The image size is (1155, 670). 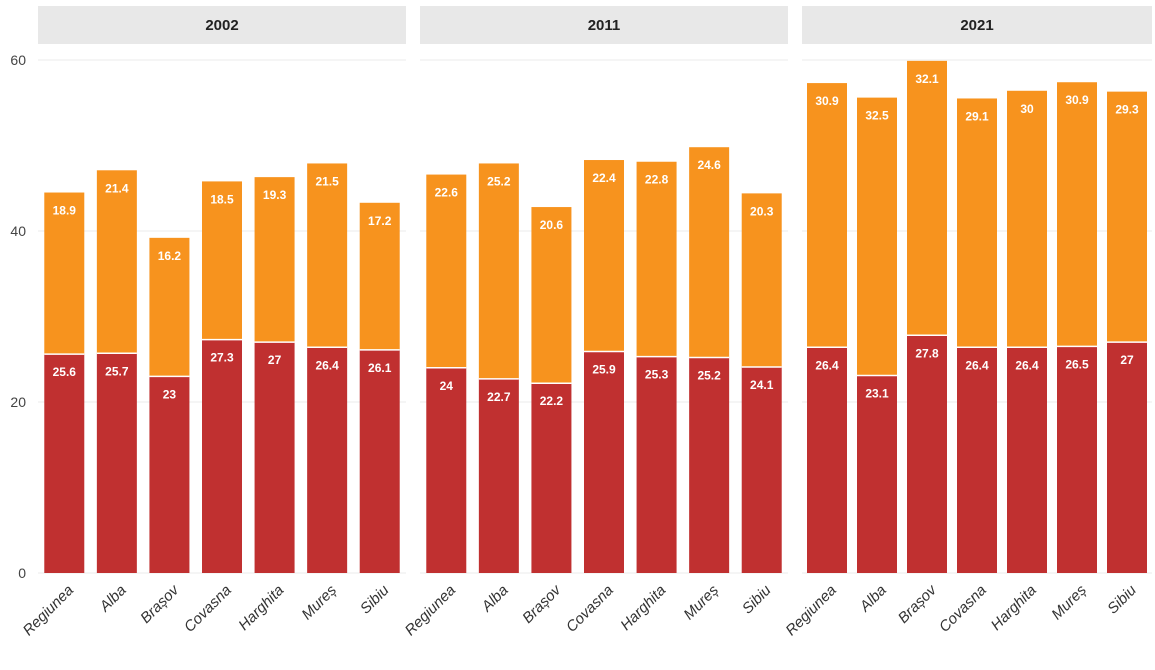 What do you see at coordinates (552, 401) in the screenshot?
I see `data-label: 22.2` at bounding box center [552, 401].